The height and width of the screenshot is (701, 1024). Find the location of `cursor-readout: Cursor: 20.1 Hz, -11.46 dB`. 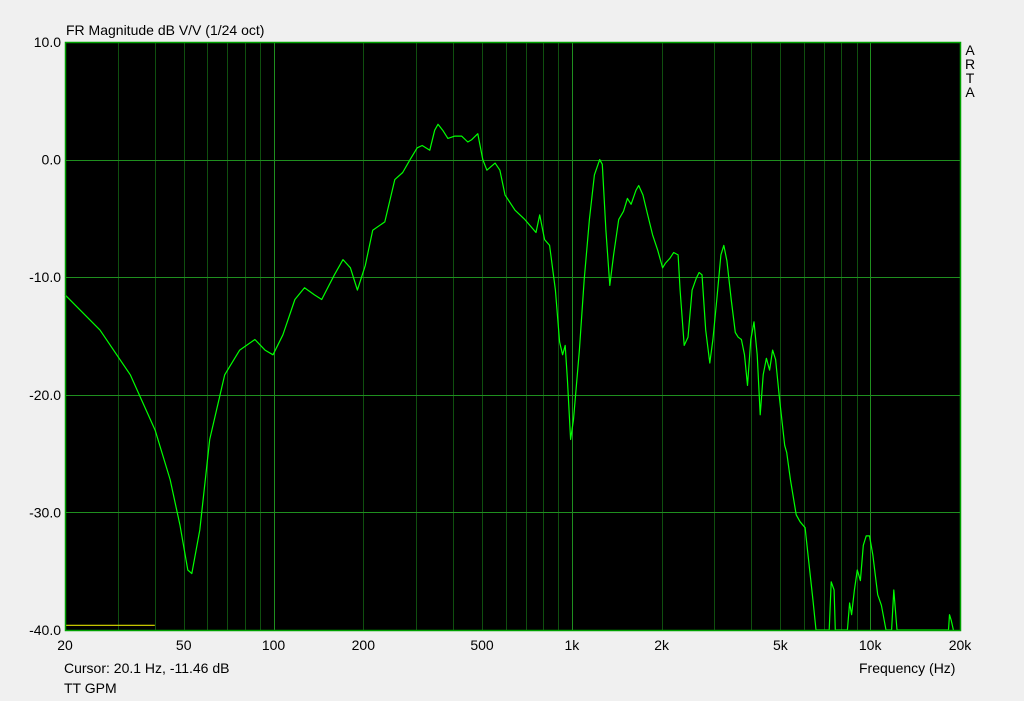

cursor-readout: Cursor: 20.1 Hz, -11.46 dB is located at coordinates (147, 668).